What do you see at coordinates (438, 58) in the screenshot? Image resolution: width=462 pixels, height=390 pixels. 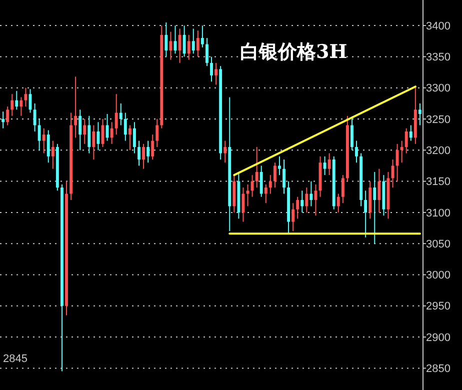 I see `y-tick-label: 3350` at bounding box center [438, 58].